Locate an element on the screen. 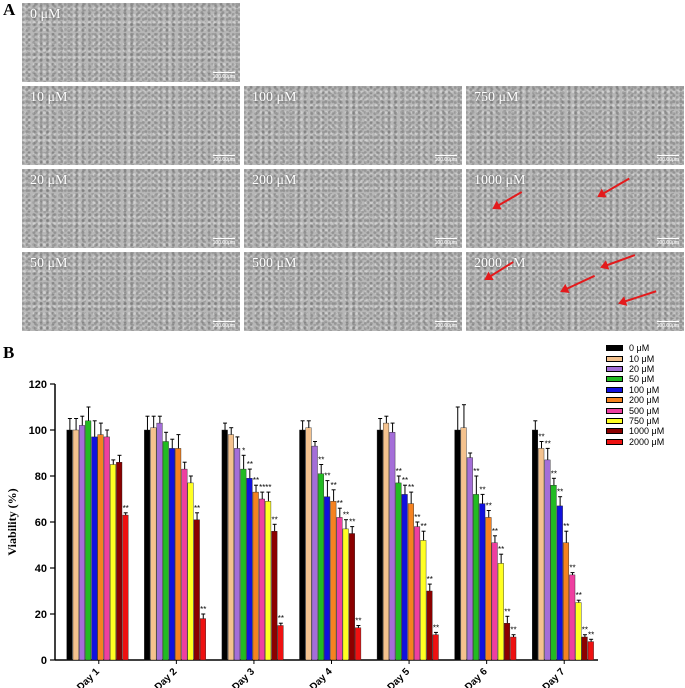 This screenshot has width=685, height=688. x-tick-label: Day 6 is located at coordinates (476, 677).